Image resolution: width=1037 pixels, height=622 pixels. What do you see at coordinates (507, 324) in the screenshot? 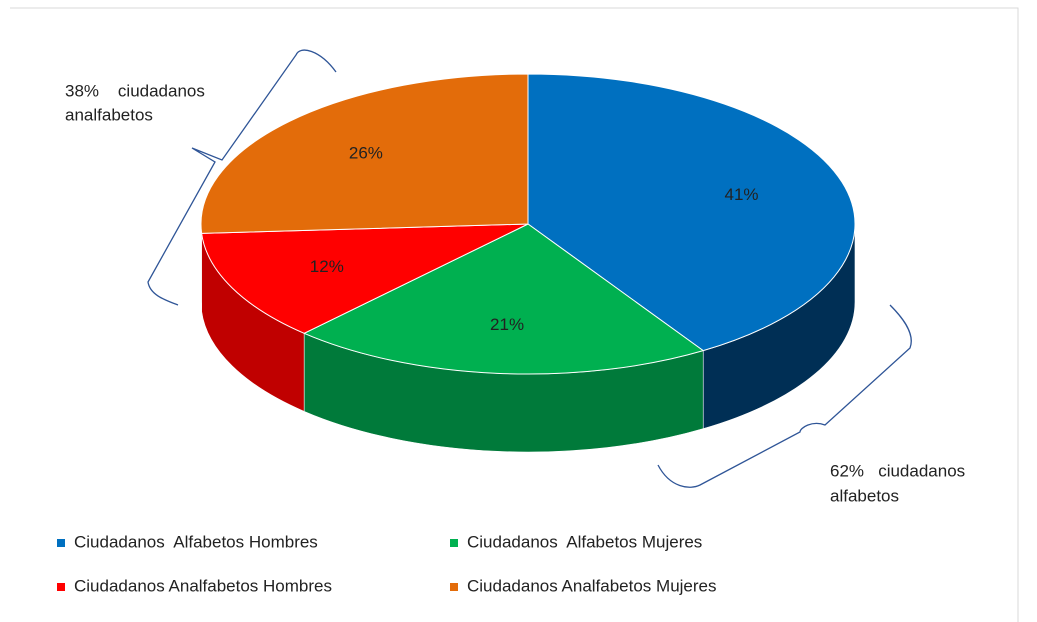
I see `data-label: 21%` at bounding box center [507, 324].